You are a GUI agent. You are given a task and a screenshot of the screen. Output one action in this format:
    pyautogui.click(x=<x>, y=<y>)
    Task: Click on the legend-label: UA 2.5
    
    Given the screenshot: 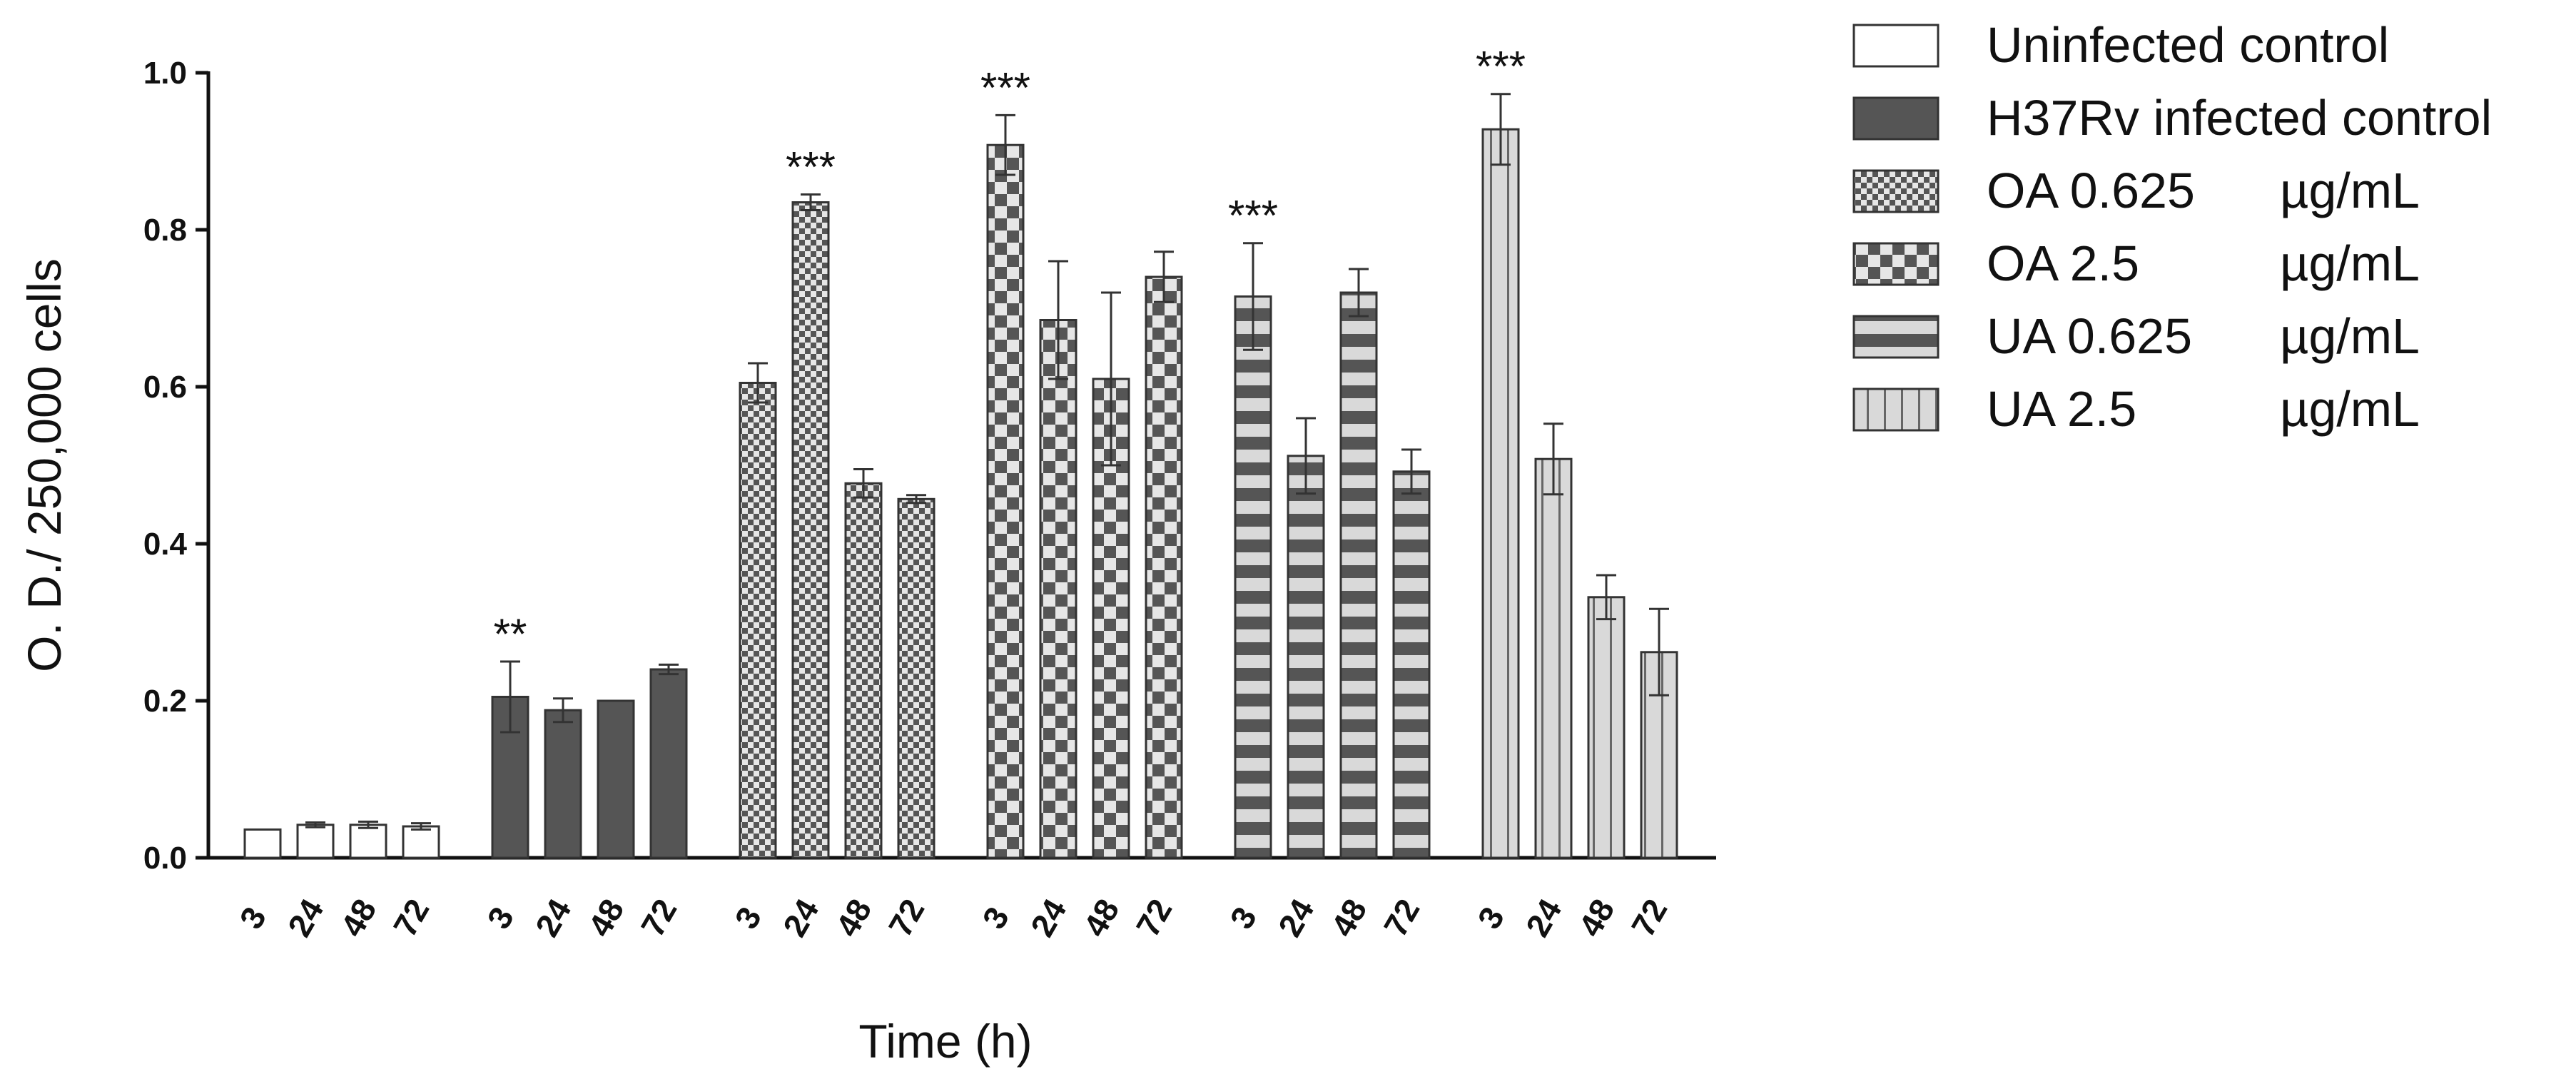 What is the action you would take?
    pyautogui.click(x=2061, y=409)
    